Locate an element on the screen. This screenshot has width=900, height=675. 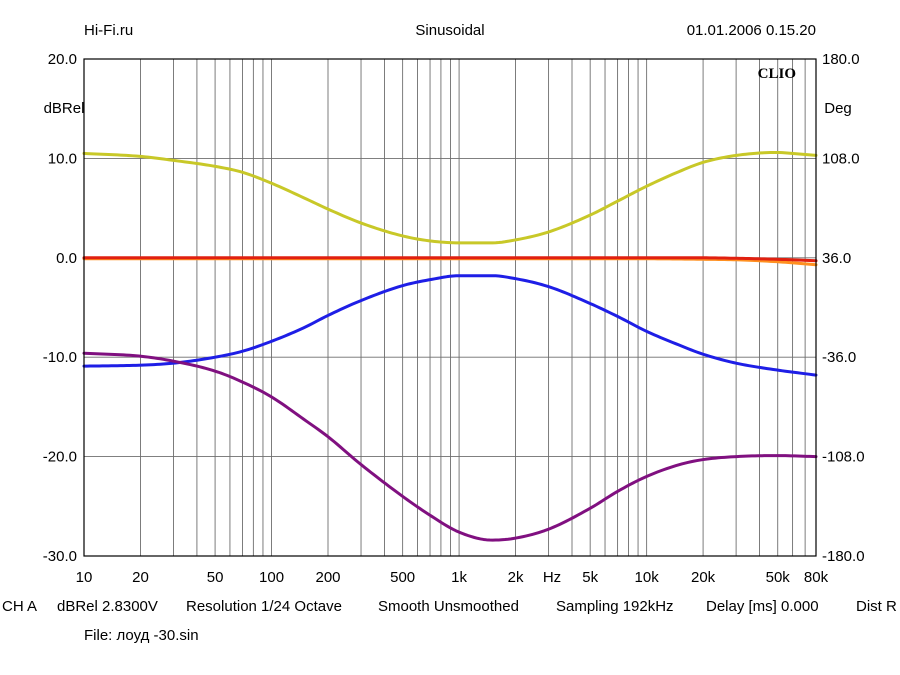
y-right-tick-label: -36.0 is located at coordinates (839, 357).